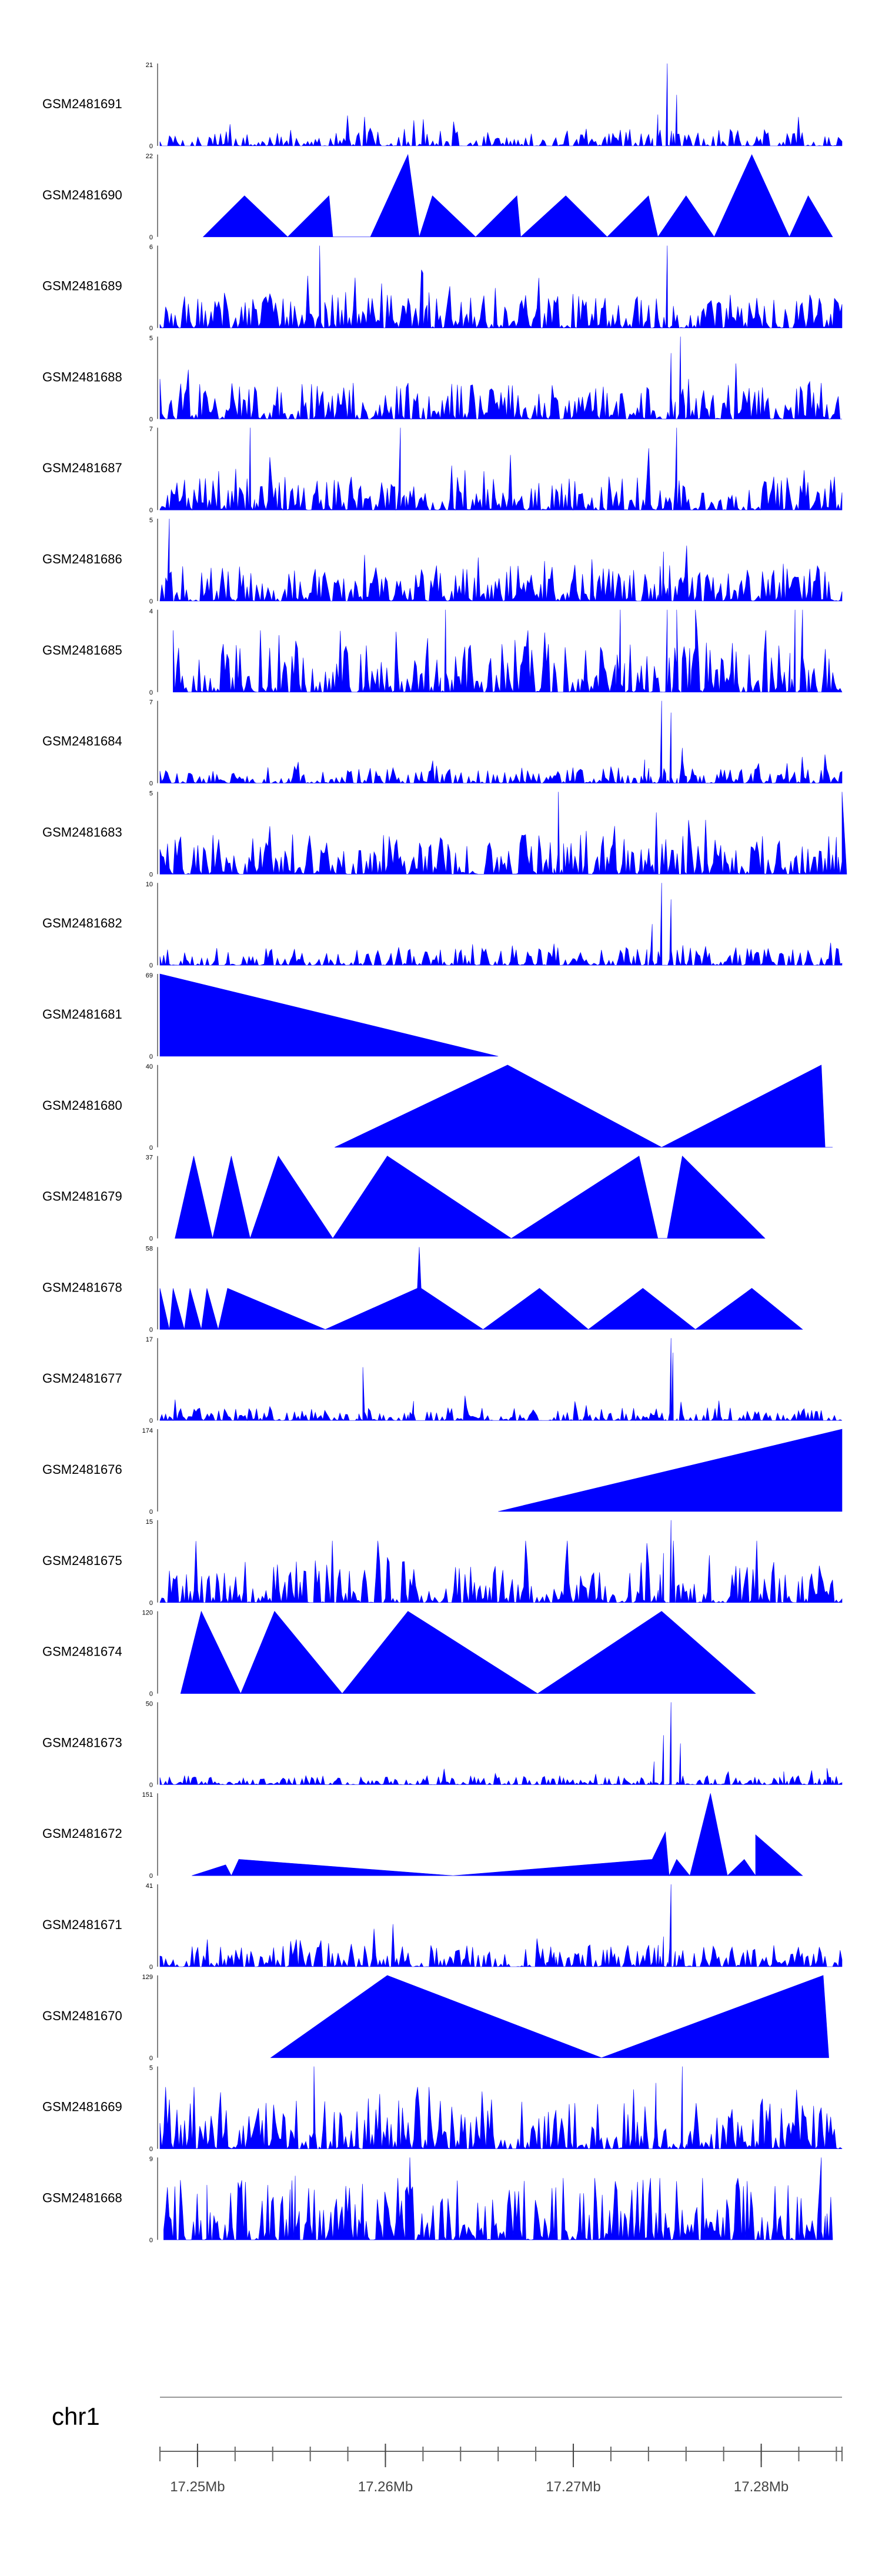 The height and width of the screenshot is (2576, 882). I want to click on track-GSM2481690: GSM2481690 22 0, so click(437, 197).